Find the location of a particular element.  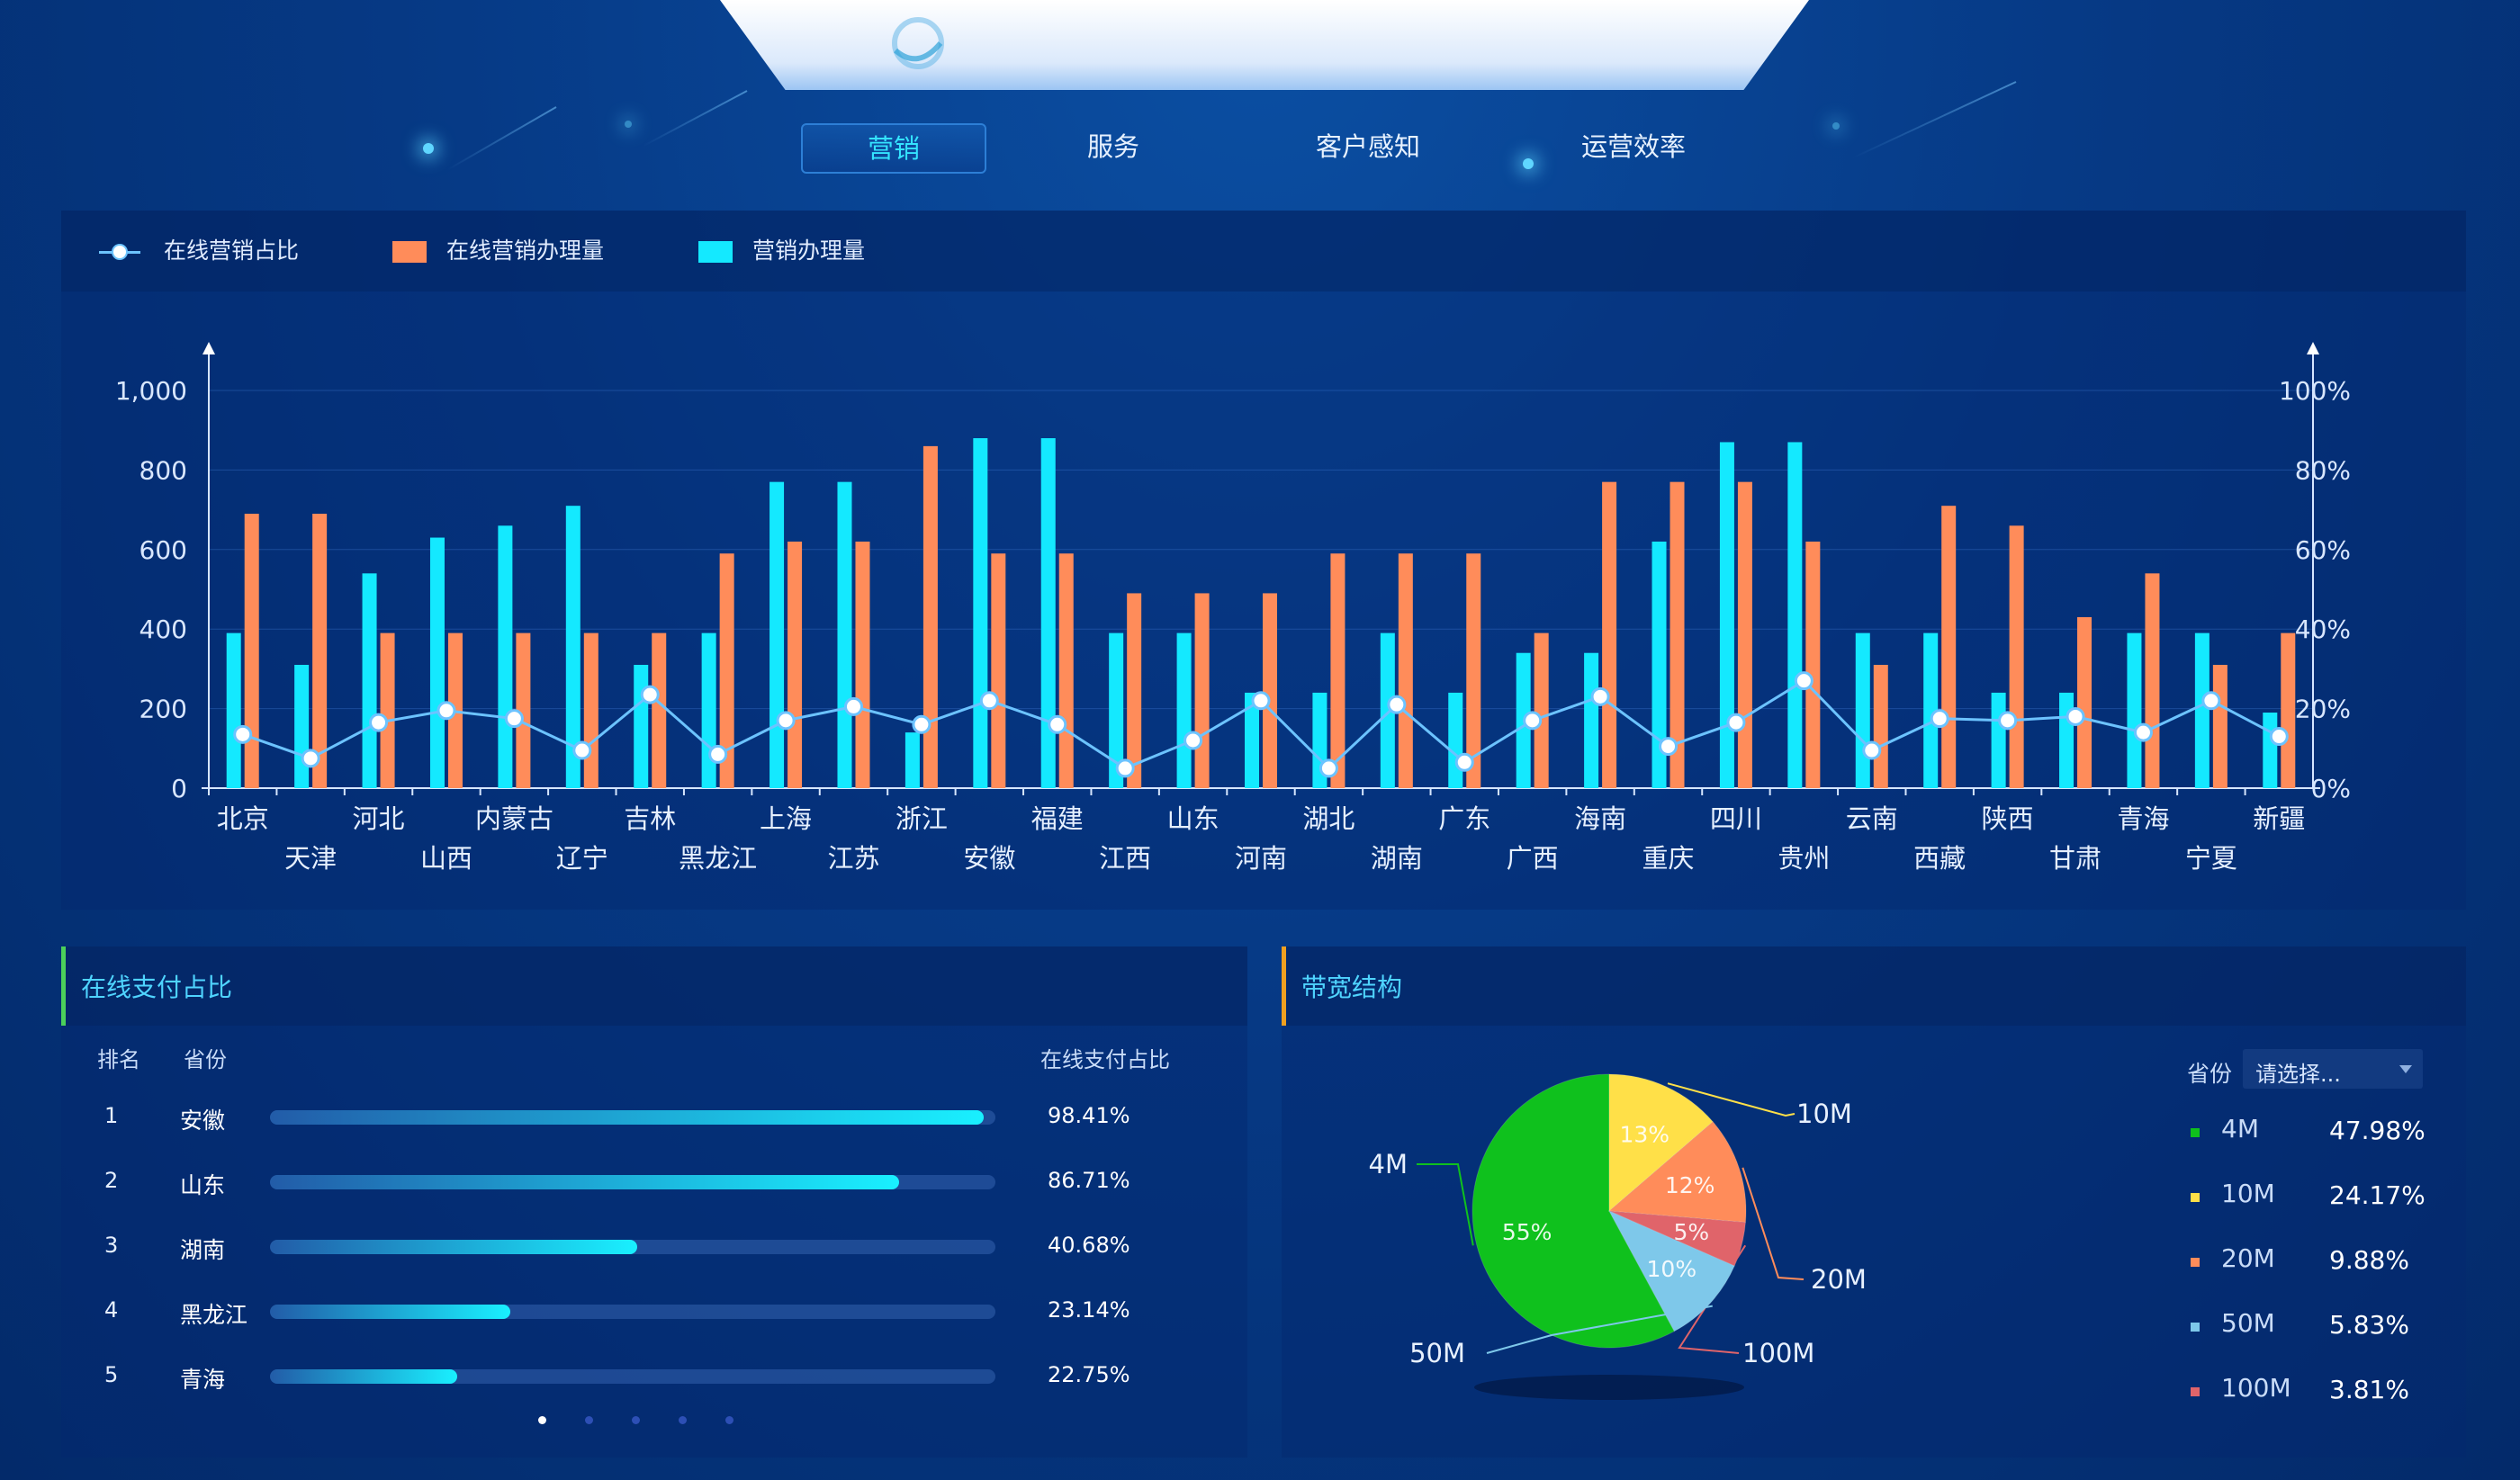

table-row: 4 黑龙江 23.14% is located at coordinates (654, 1310).